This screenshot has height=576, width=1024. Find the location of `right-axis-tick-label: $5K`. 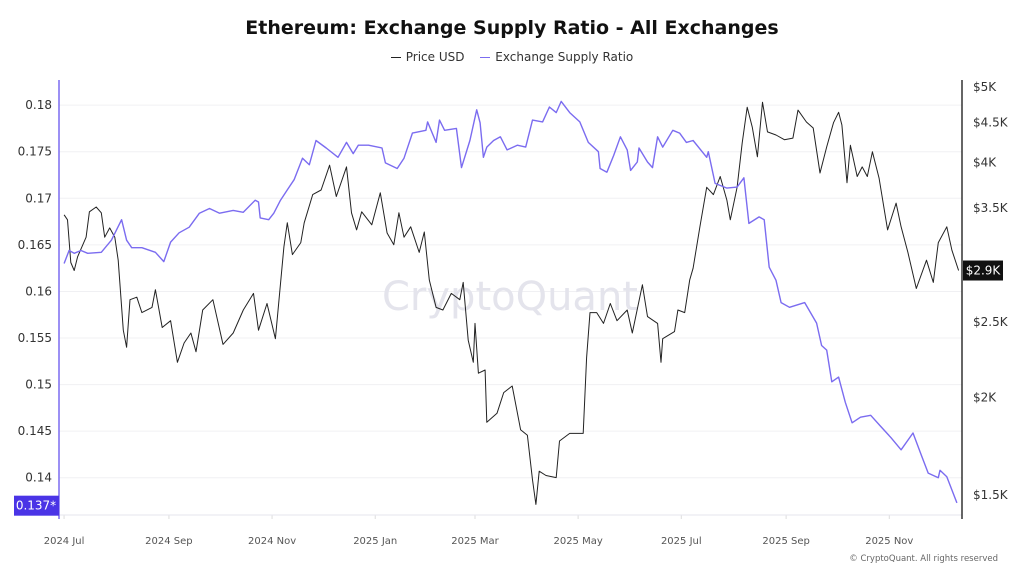

right-axis-tick-label: $5K is located at coordinates (985, 87).